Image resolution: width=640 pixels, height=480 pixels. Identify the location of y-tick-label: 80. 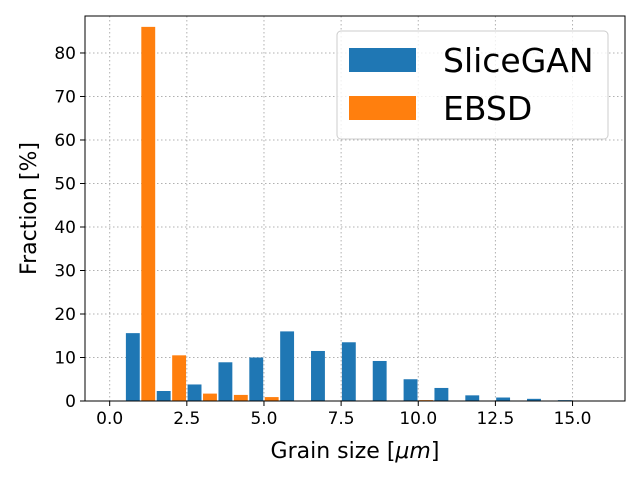
(65, 54).